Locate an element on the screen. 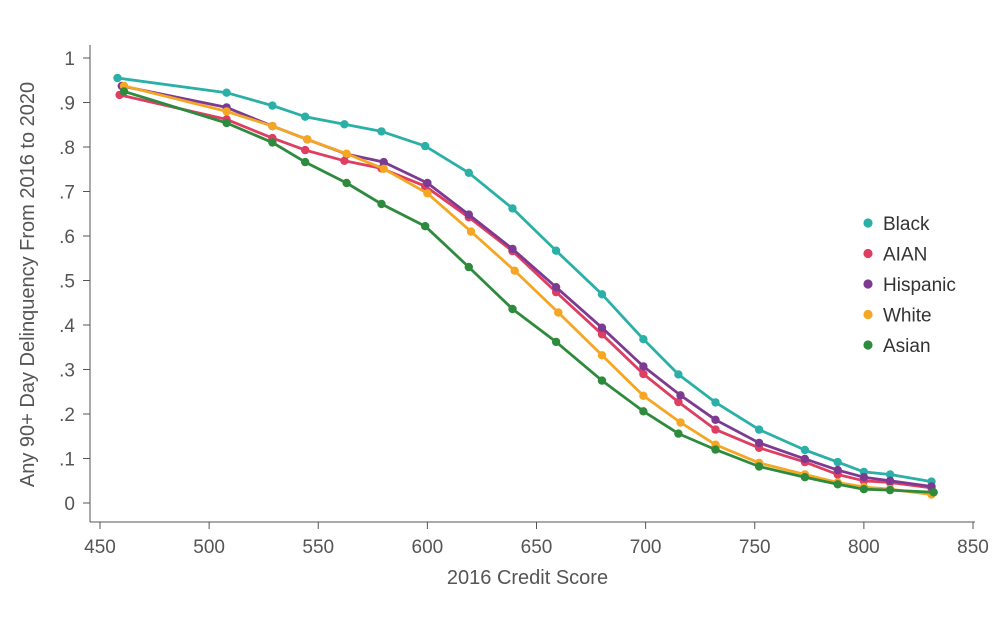  y-tick-label: .6 is located at coordinates (67, 237).